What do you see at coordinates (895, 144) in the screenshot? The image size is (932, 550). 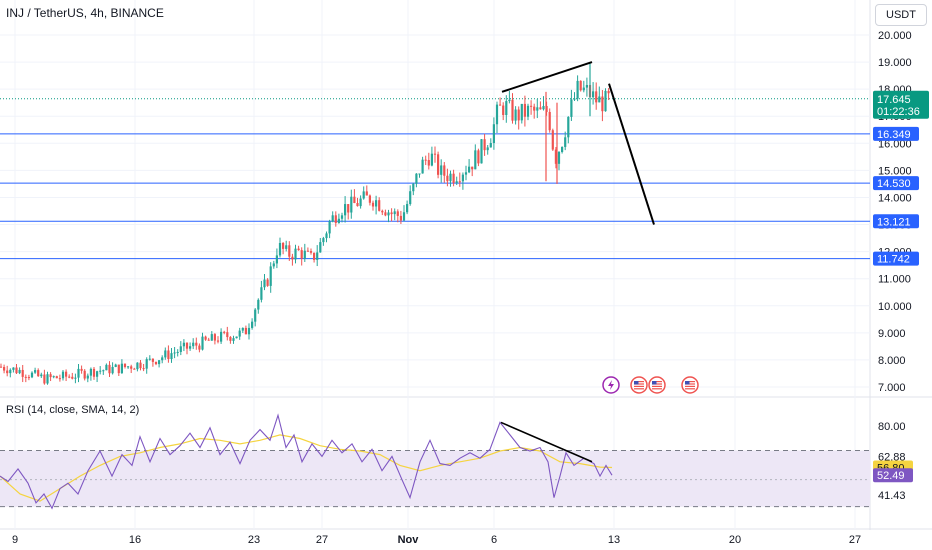 I see `price-tick-label: 16.000` at bounding box center [895, 144].